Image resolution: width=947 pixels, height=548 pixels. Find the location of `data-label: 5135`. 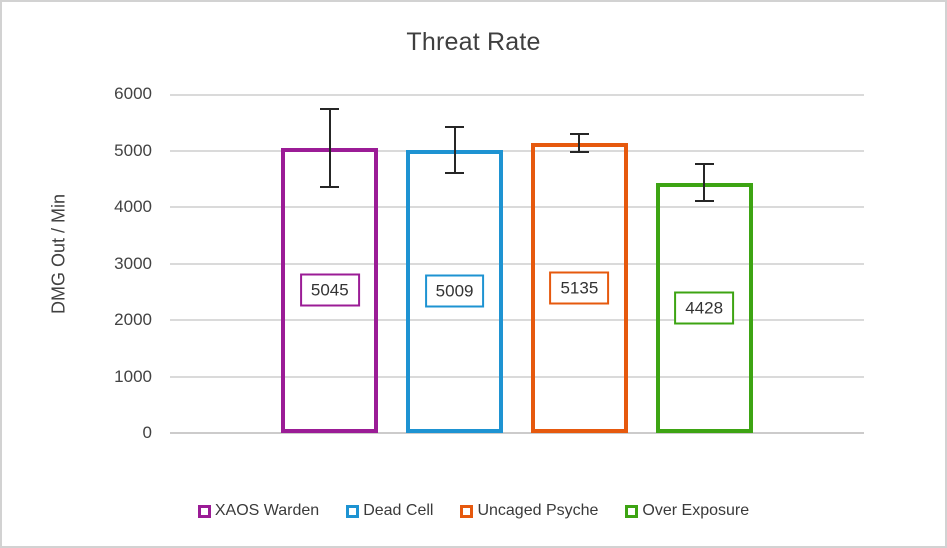

data-label: 5135 is located at coordinates (579, 288).